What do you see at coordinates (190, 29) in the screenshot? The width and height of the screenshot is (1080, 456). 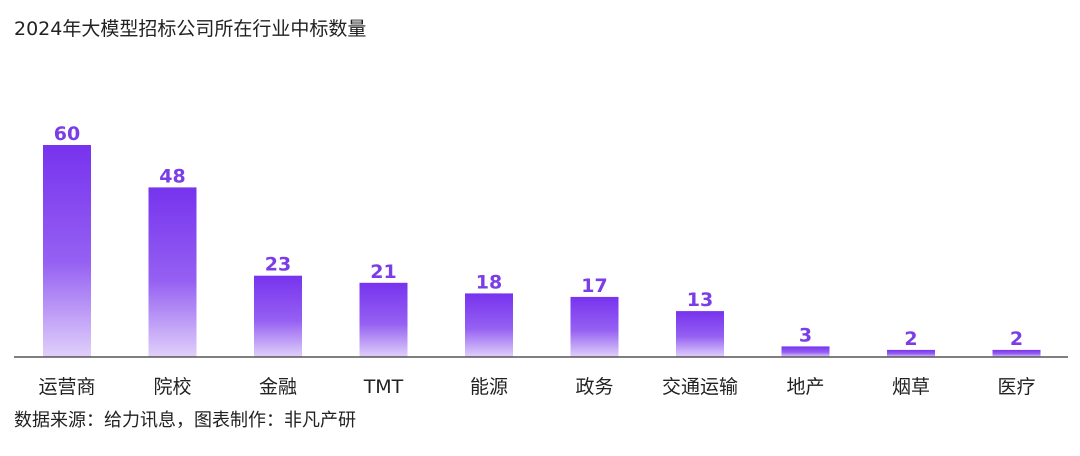 I see `chart-title: 2024年大模型招标公司所在行业中标数量` at bounding box center [190, 29].